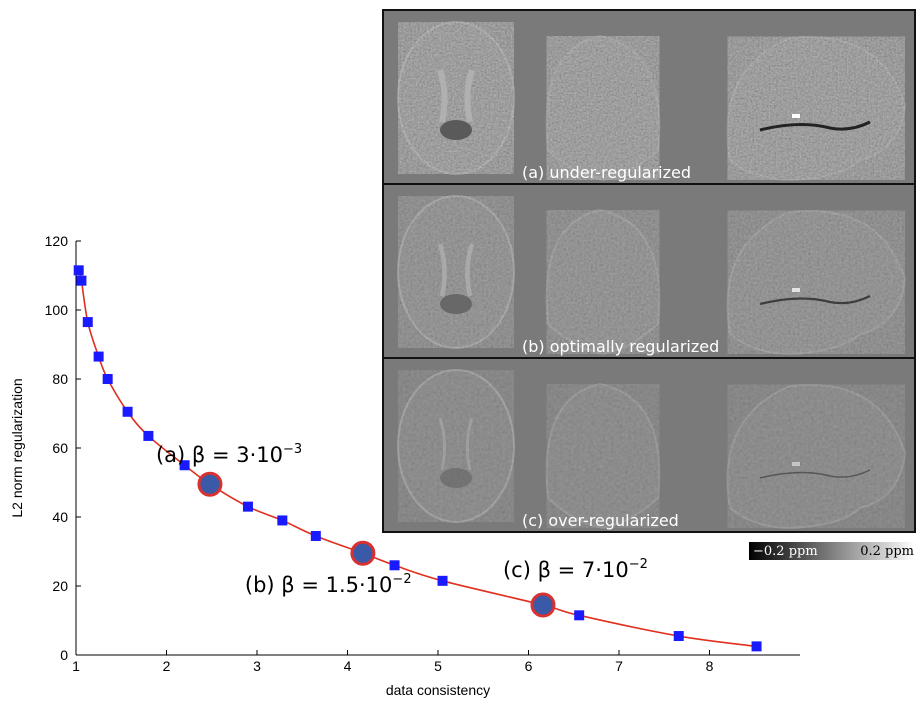 The width and height of the screenshot is (917, 705). What do you see at coordinates (167, 666) in the screenshot?
I see `x-tick-label: 2` at bounding box center [167, 666].